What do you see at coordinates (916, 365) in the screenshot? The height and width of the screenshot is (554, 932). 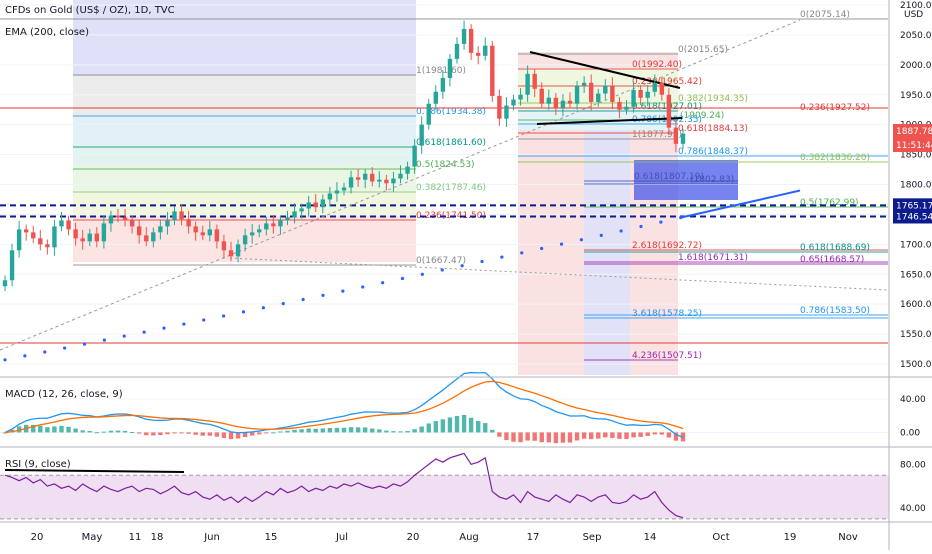 I see `price-axis-tick: 1500.00` at bounding box center [916, 365].